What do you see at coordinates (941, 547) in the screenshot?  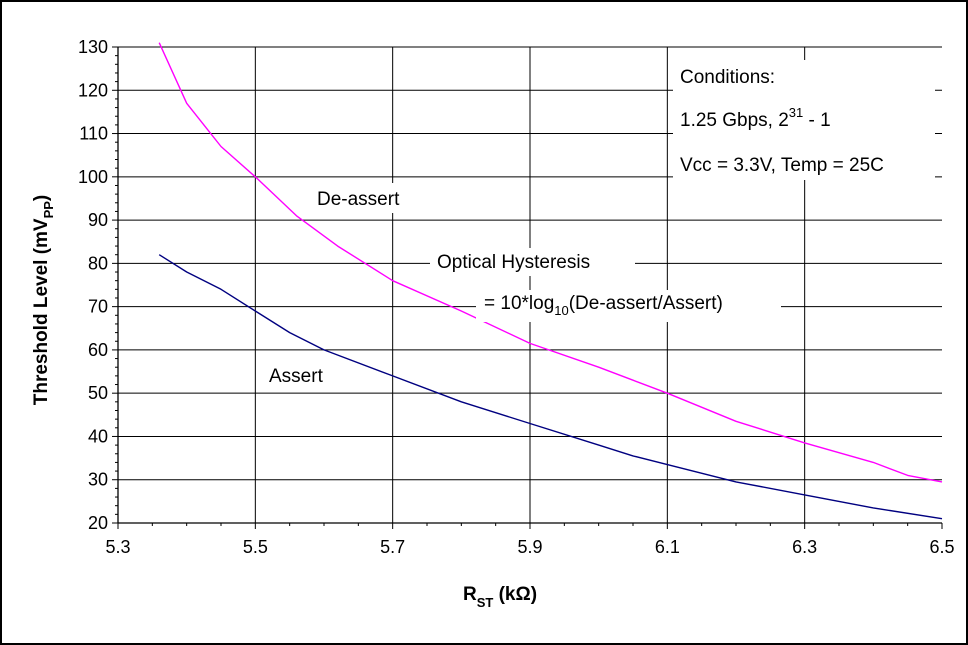 I see `x-tick-label: 6.5` at bounding box center [941, 547].